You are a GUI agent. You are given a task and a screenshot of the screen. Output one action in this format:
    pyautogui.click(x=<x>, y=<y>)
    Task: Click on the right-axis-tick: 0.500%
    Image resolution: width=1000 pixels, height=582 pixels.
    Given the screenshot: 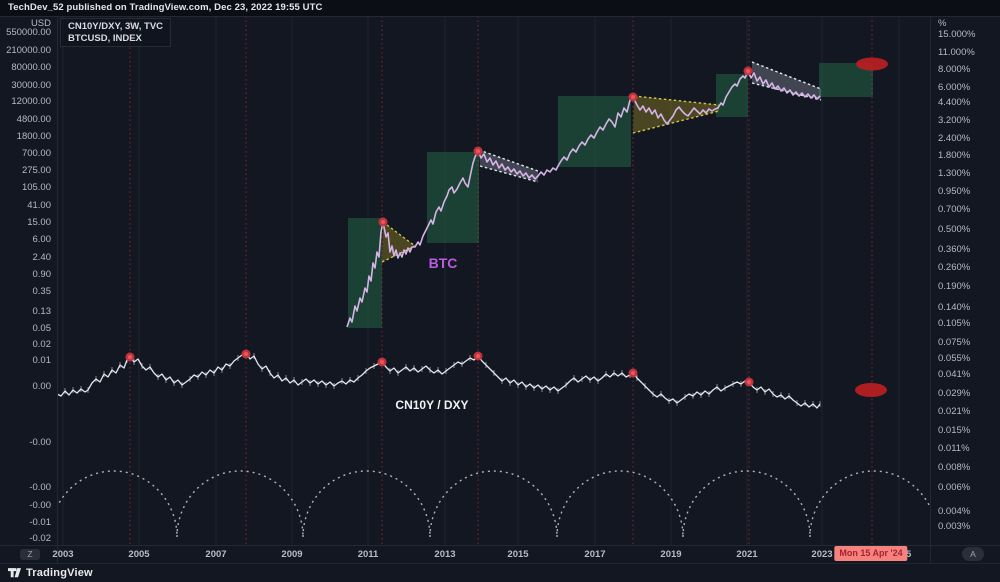 What is the action you would take?
    pyautogui.click(x=954, y=229)
    